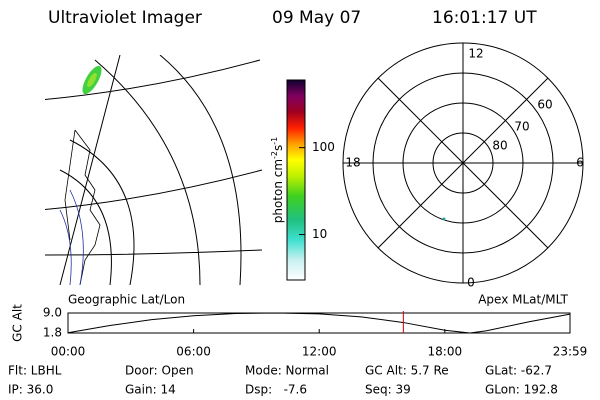 Image resolution: width=600 pixels, height=400 pixels. Describe the element at coordinates (287, 371) in the screenshot. I see `status-field: Mode: Normal` at that location.